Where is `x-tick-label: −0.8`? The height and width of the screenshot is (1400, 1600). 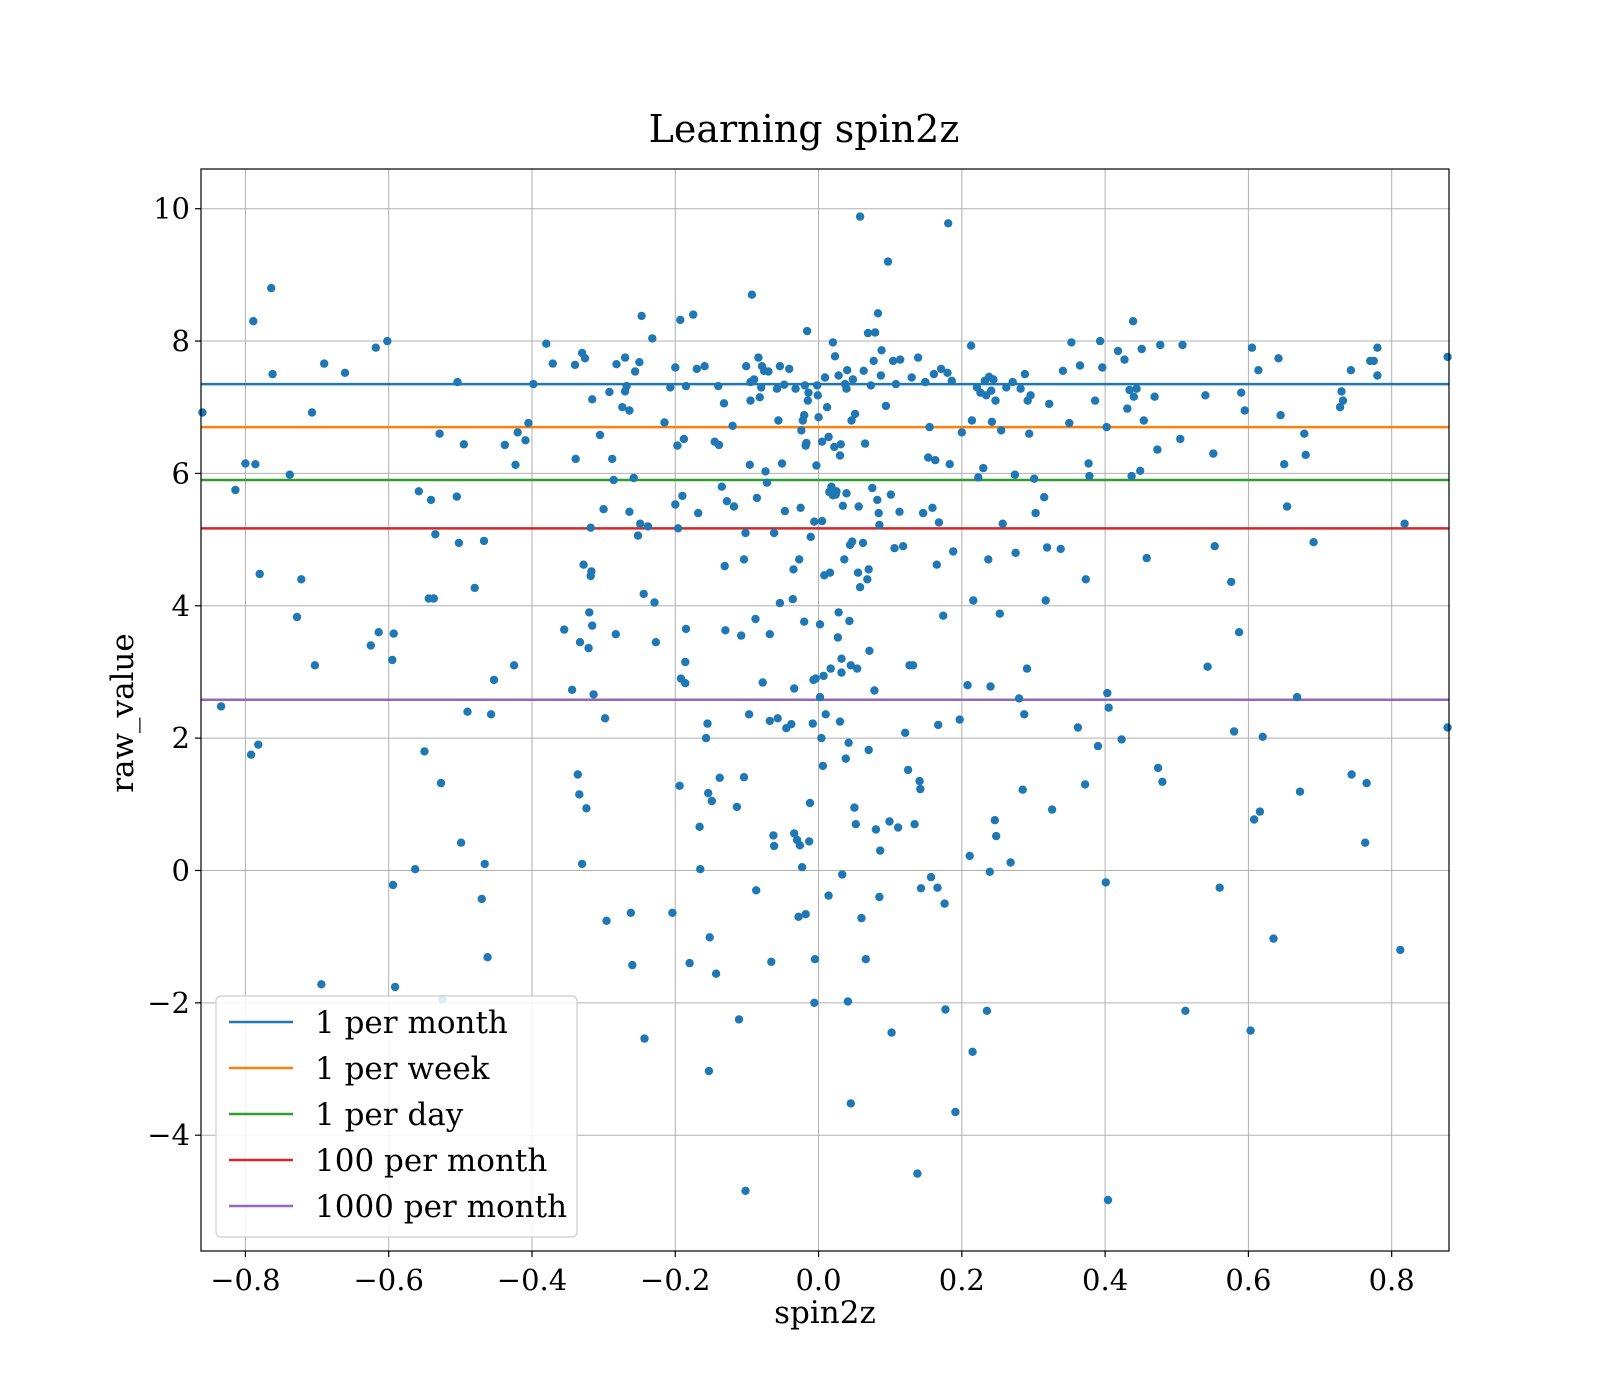
x-tick-label: −0.8 is located at coordinates (245, 1280).